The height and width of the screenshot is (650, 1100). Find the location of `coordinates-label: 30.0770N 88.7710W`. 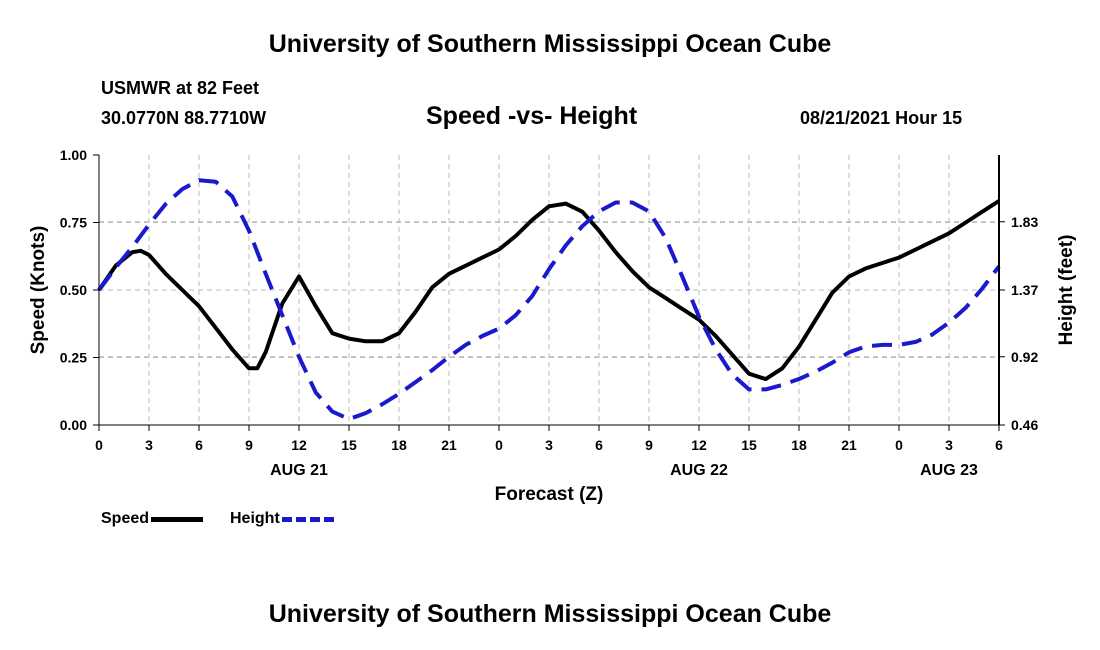

coordinates-label: 30.0770N 88.7710W is located at coordinates (184, 118).